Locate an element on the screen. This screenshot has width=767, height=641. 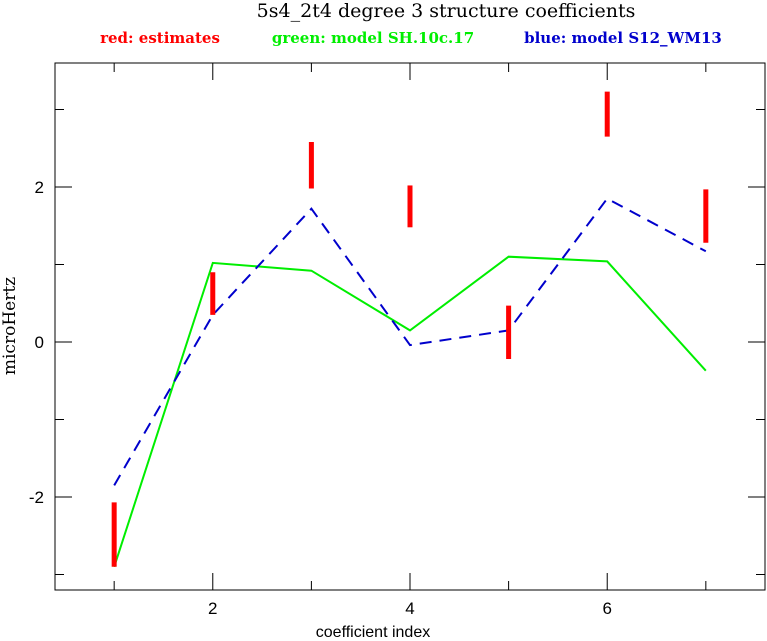
chart-title: 5s4_2t4 degree 3 structure coefficients is located at coordinates (446, 11).